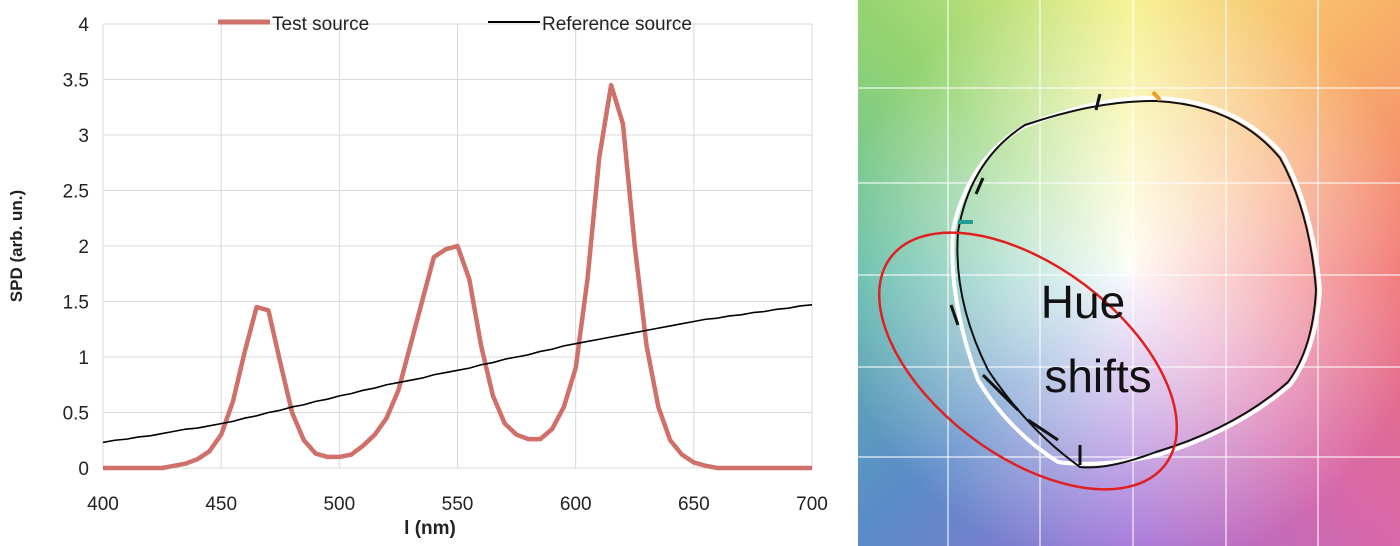 The image size is (1400, 546). Describe the element at coordinates (76, 81) in the screenshot. I see `y-tick-label: 3.5` at that location.